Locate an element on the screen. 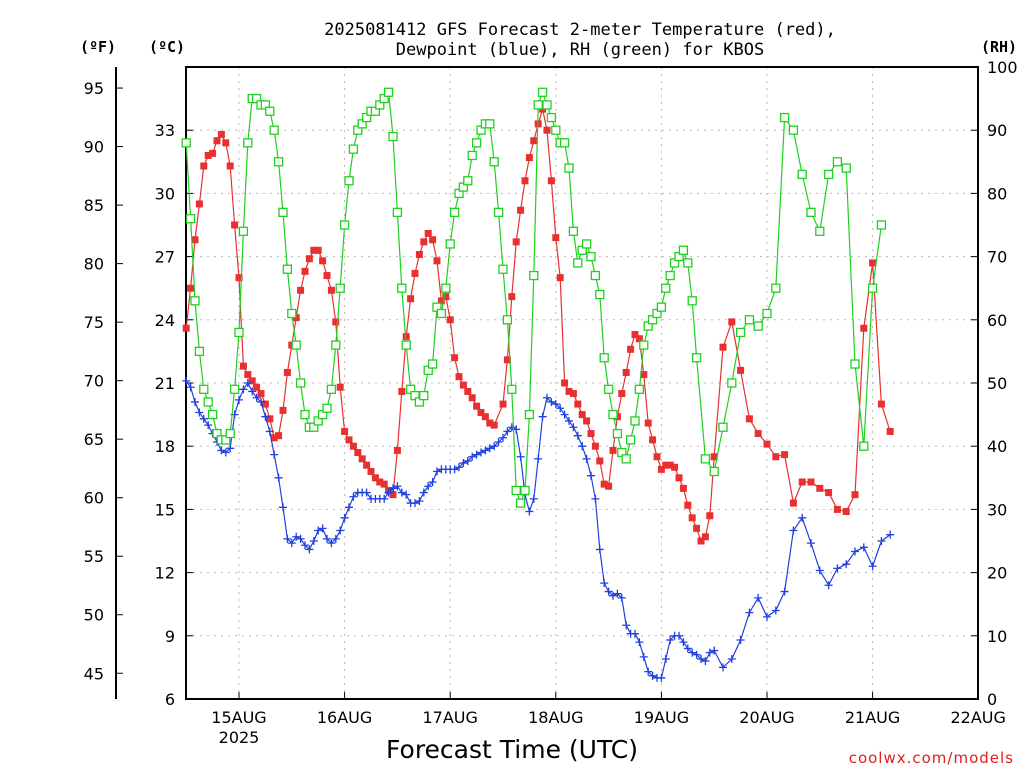 The height and width of the screenshot is (768, 1024). time-tick-label: 22AUG is located at coordinates (977, 717).